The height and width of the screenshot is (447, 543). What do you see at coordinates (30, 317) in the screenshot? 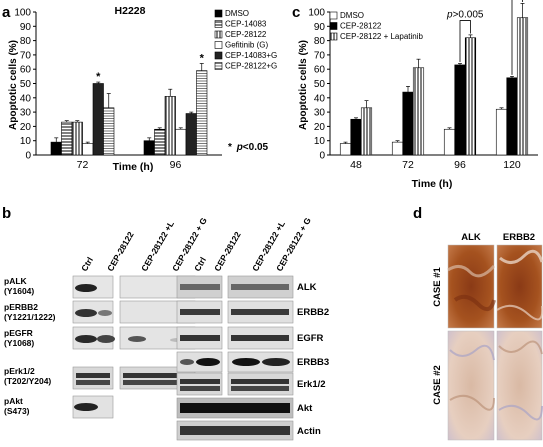
I see `blot-left-label: (Y1221/1222)` at bounding box center [30, 317].